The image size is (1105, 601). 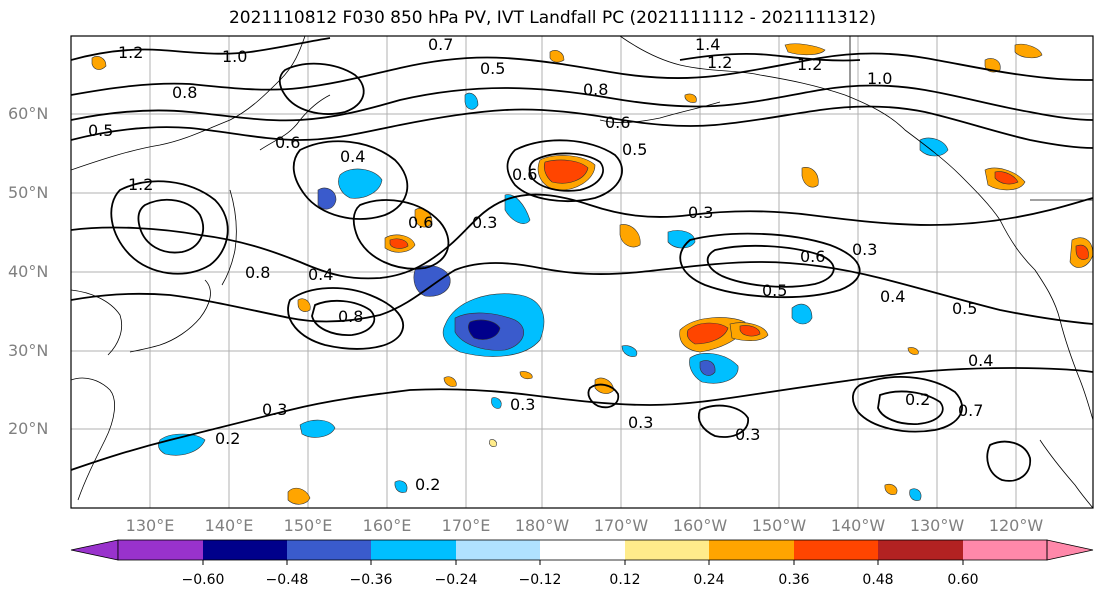 What do you see at coordinates (582, 127) in the screenshot?
I see `contour-05-north` at bounding box center [582, 127].